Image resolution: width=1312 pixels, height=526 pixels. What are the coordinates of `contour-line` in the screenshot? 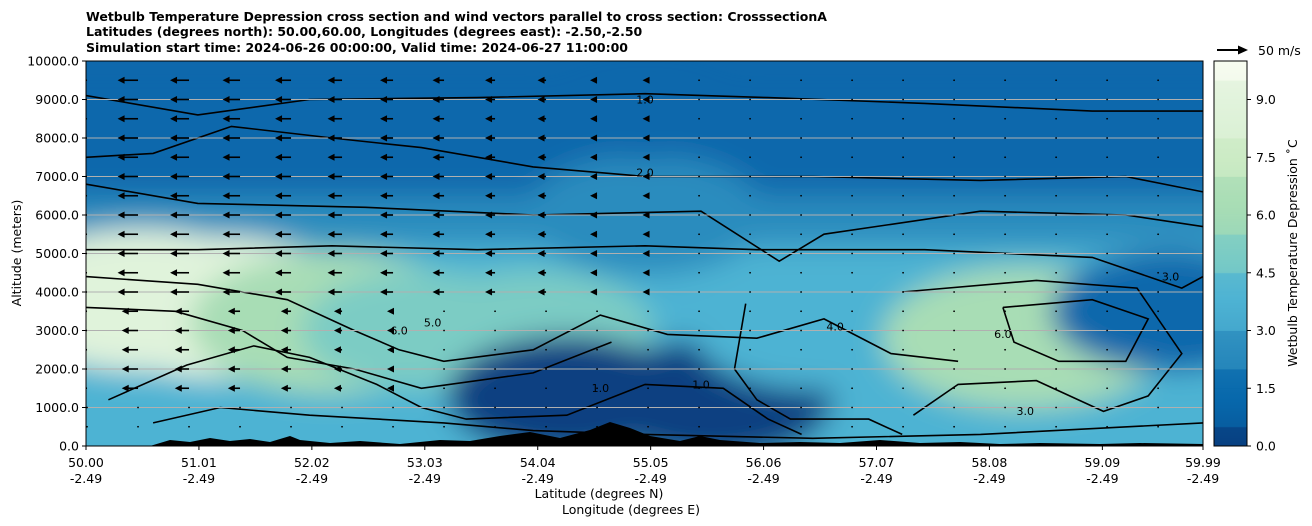 It's located at (1042, 347).